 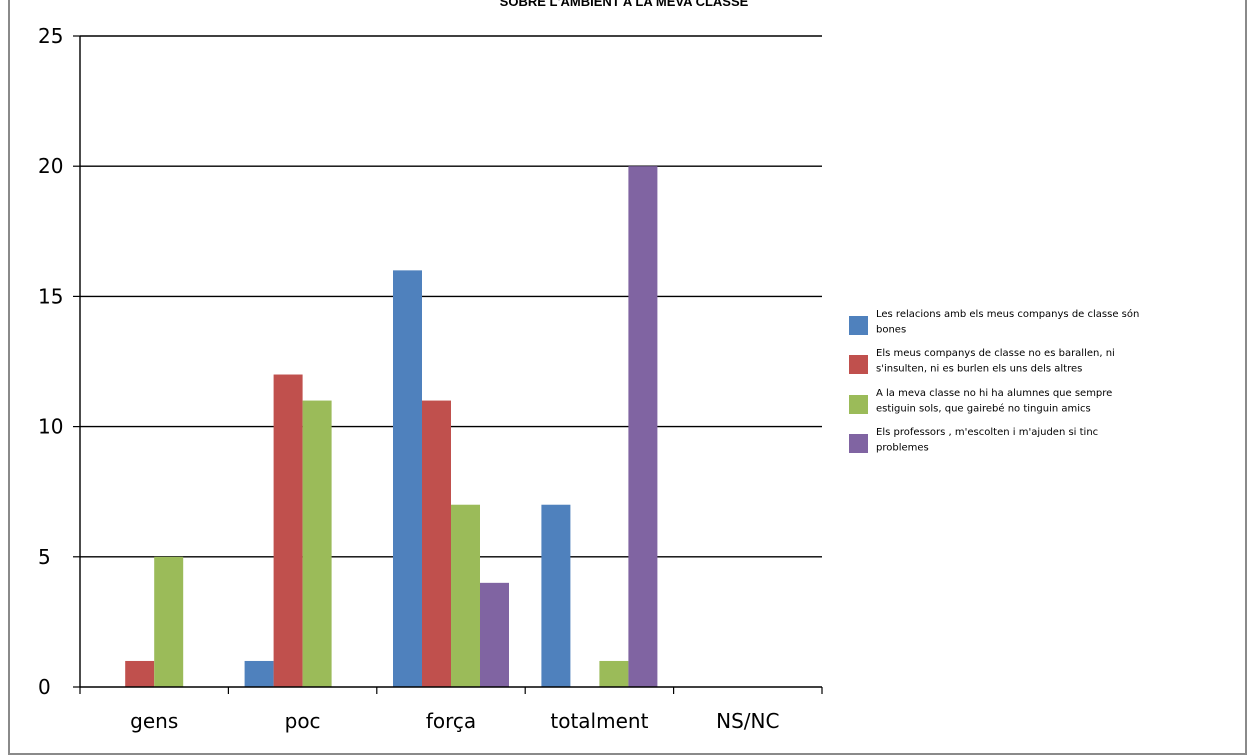 What do you see at coordinates (747, 721) in the screenshot?
I see `x-tick-label: NS/NC` at bounding box center [747, 721].